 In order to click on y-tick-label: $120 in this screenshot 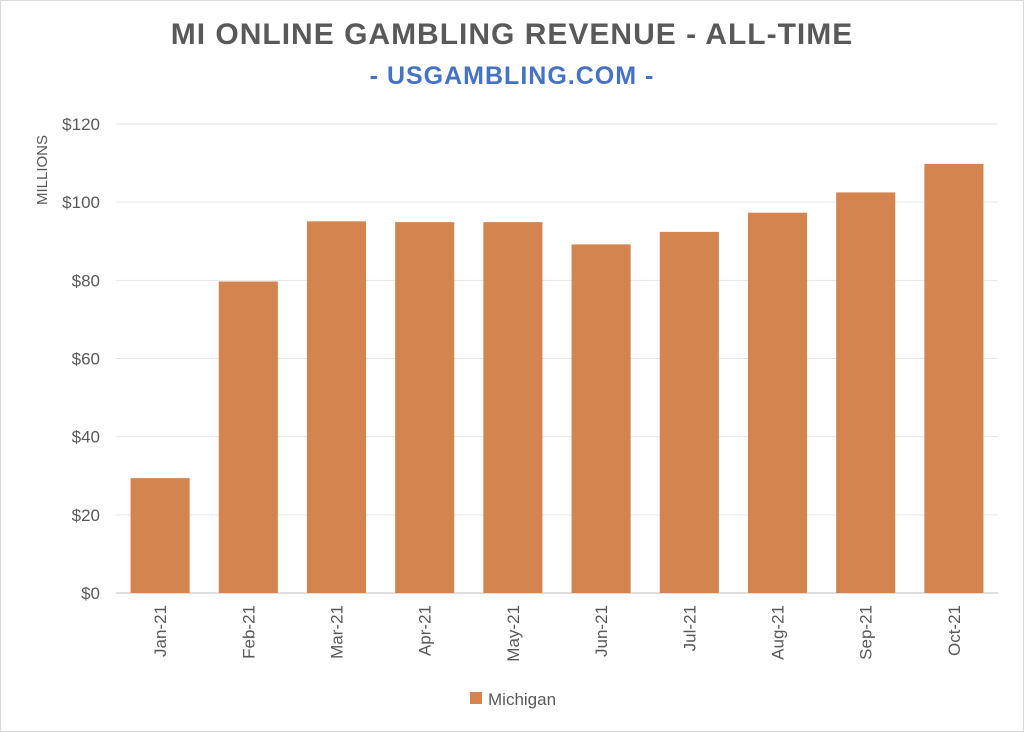, I will do `click(81, 124)`.